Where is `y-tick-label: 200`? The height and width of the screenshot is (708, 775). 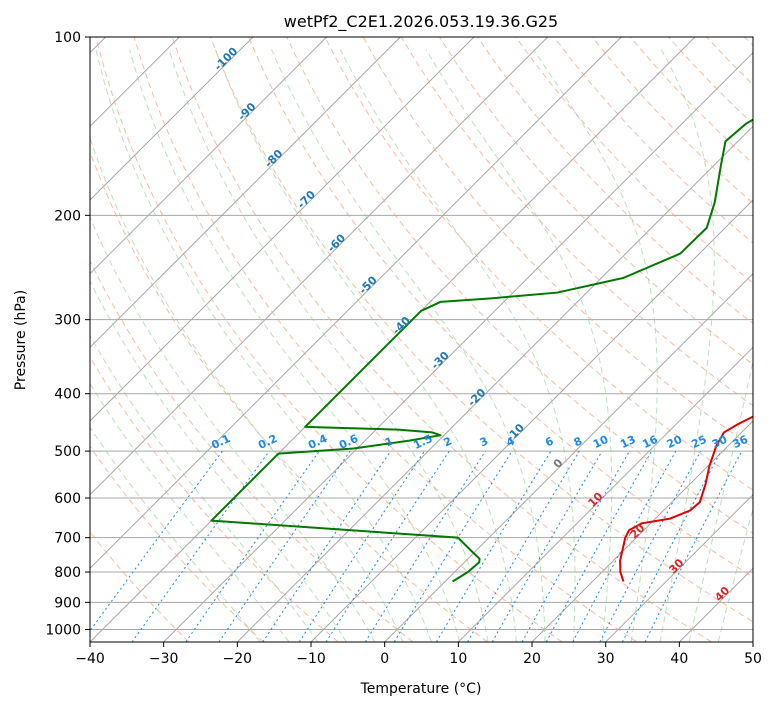 y-tick-label: 200 is located at coordinates (67, 216).